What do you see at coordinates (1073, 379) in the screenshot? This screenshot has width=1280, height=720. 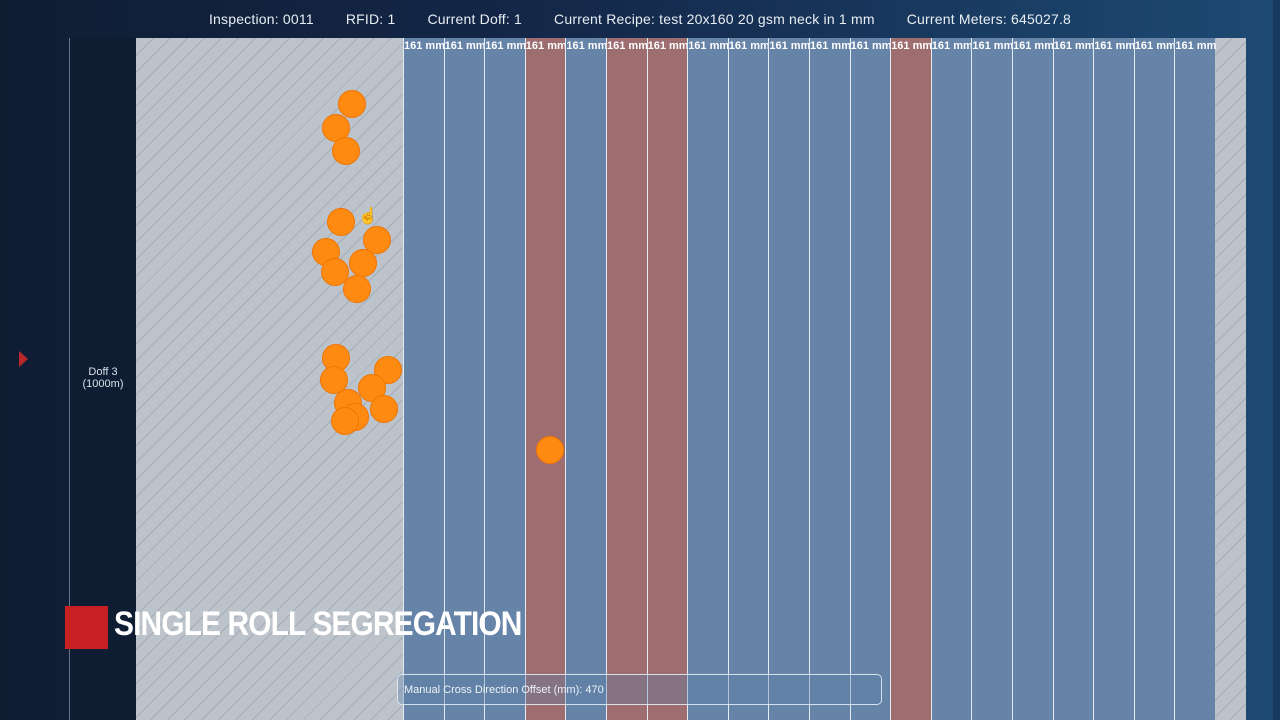 I see `lane-17: 161 mm` at bounding box center [1073, 379].